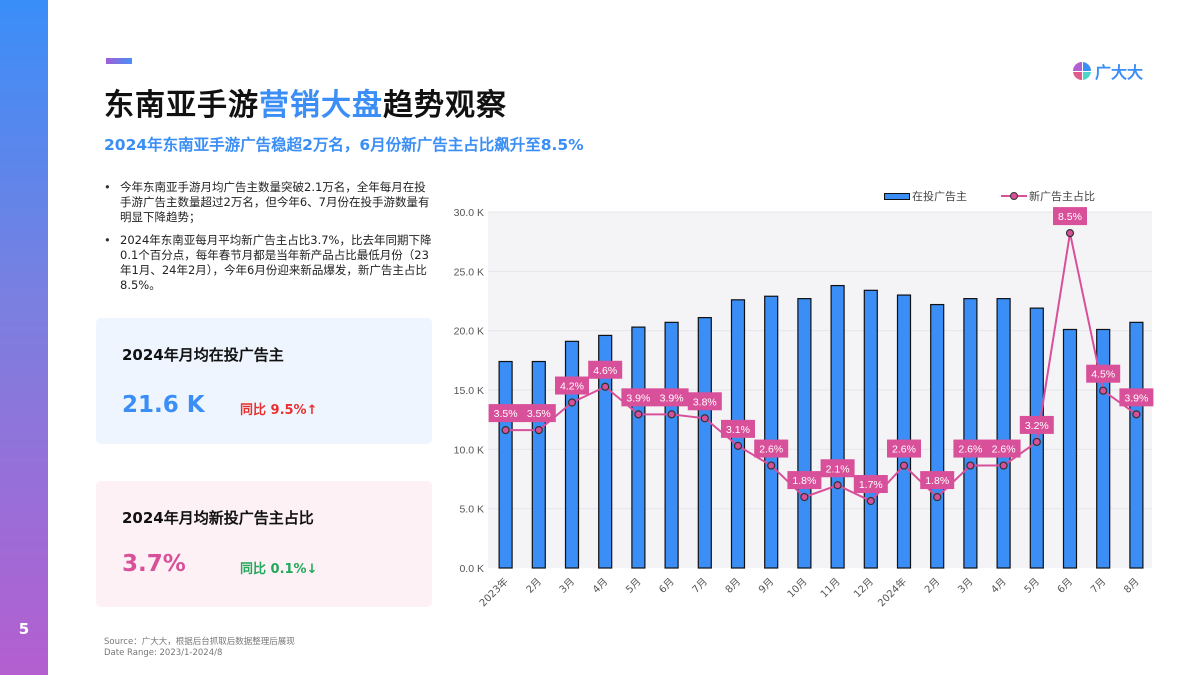 The height and width of the screenshot is (675, 1200). Describe the element at coordinates (738, 430) in the screenshot. I see `data-label: 3.1%` at that location.